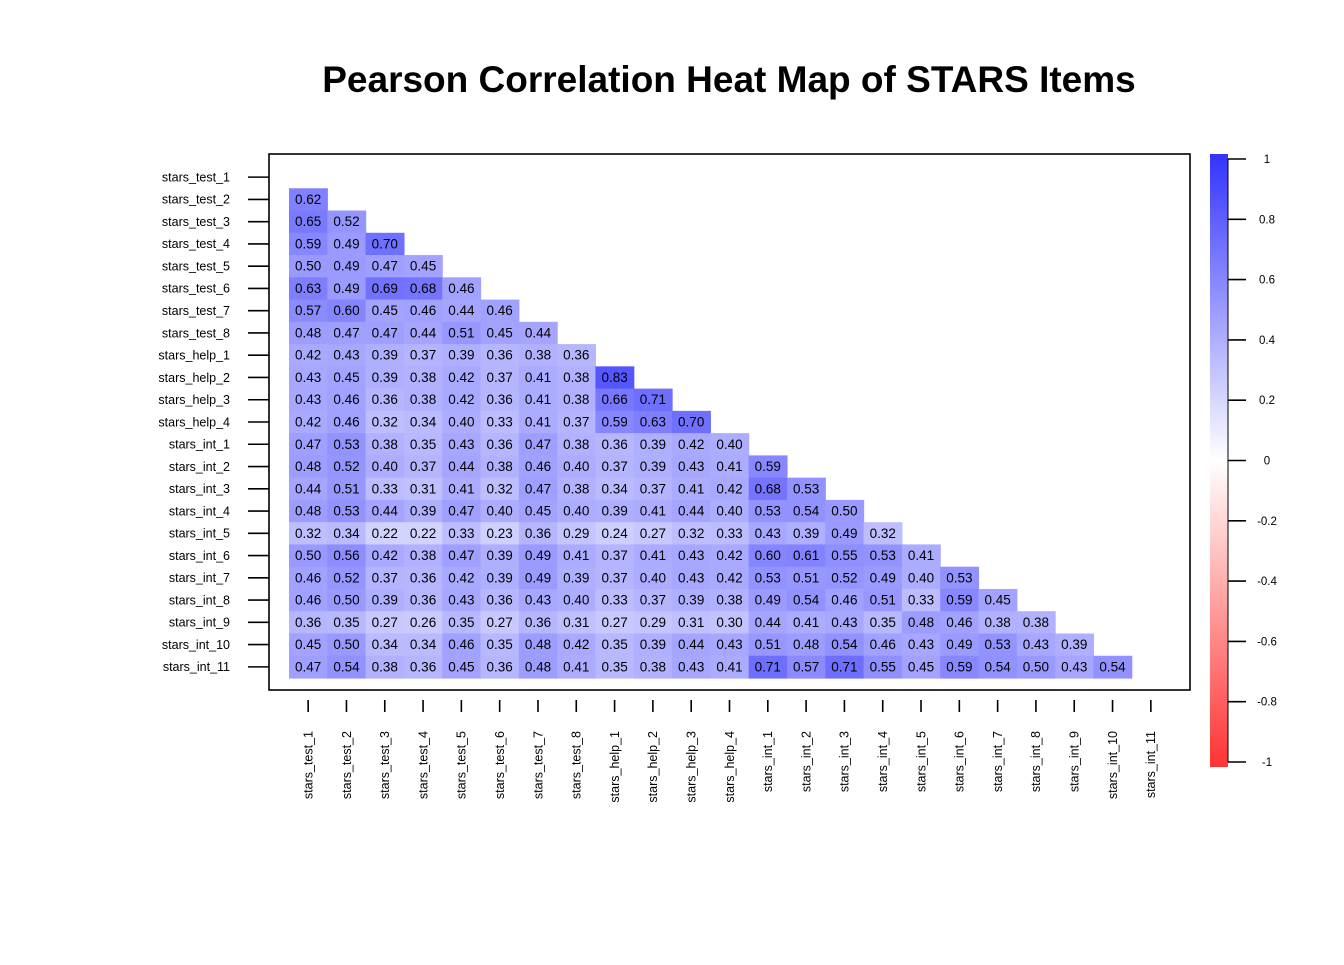 This screenshot has height=965, width=1344. I want to click on column-label-stars_test_7: stars_test_7, so click(538, 765).